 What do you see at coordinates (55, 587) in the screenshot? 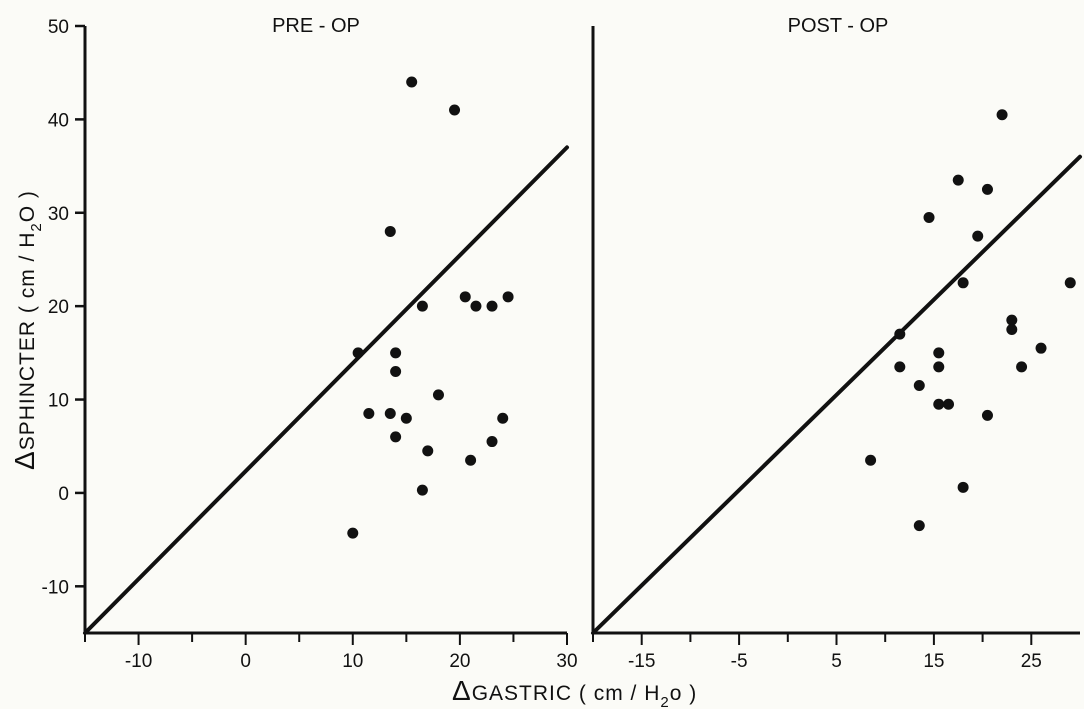
I see `y-tick-label: -10` at bounding box center [55, 587].